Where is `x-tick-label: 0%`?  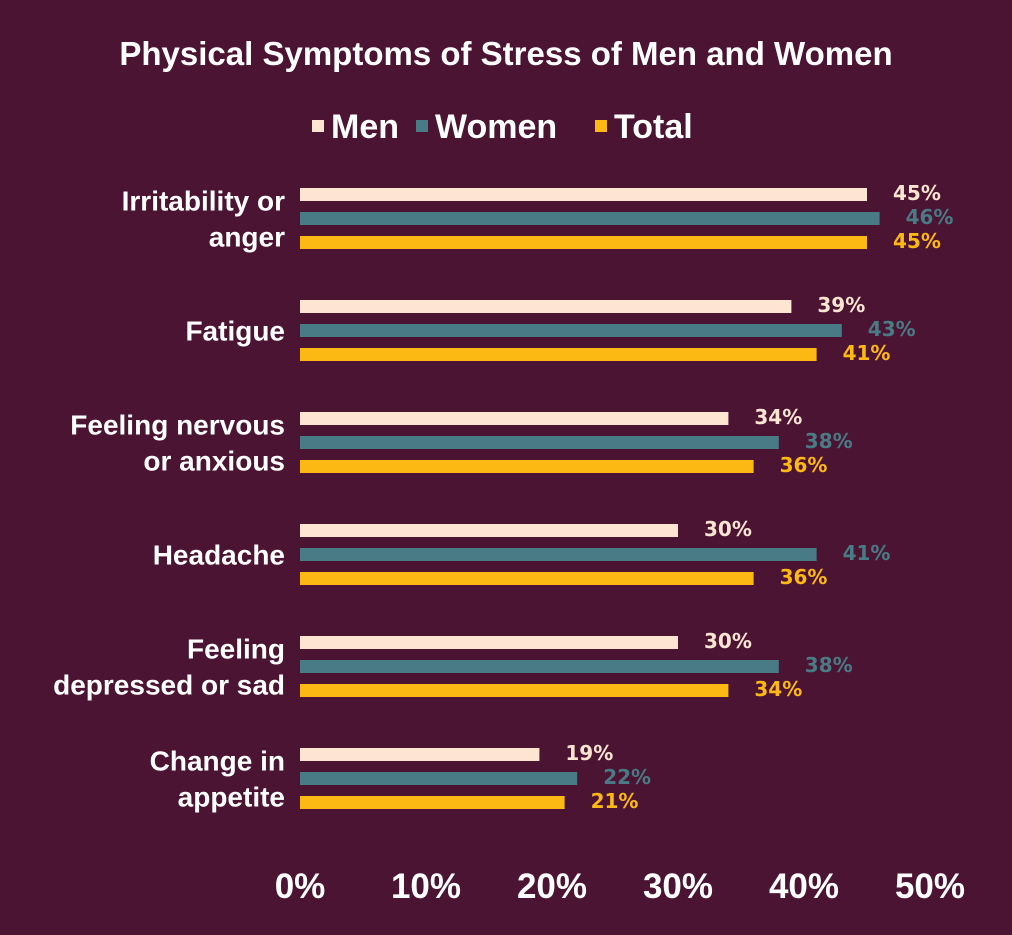 x-tick-label: 0% is located at coordinates (300, 886).